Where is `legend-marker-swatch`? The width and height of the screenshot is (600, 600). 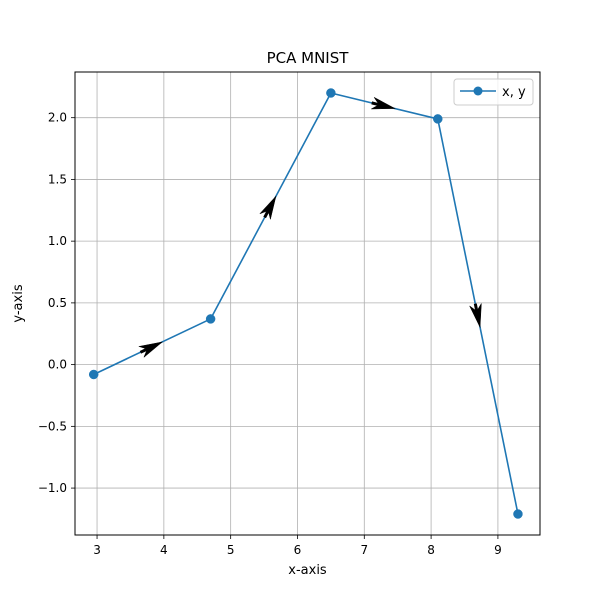 legend-marker-swatch is located at coordinates (478, 91).